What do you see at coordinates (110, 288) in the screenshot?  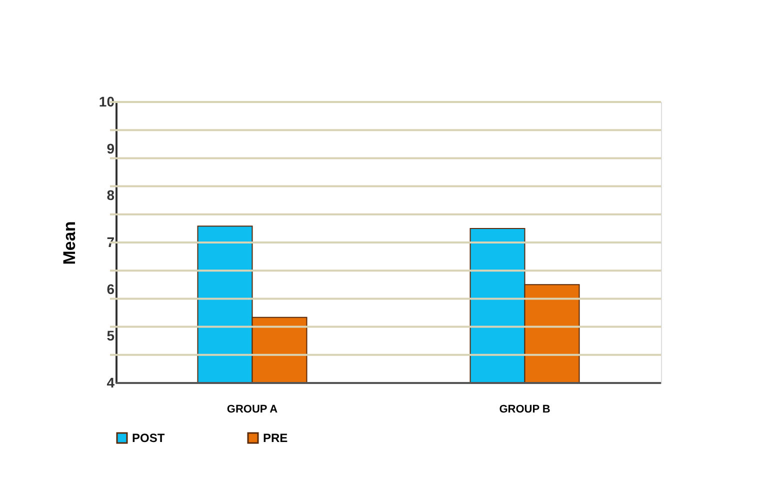 I see `y-tick-label: 6` at bounding box center [110, 288].